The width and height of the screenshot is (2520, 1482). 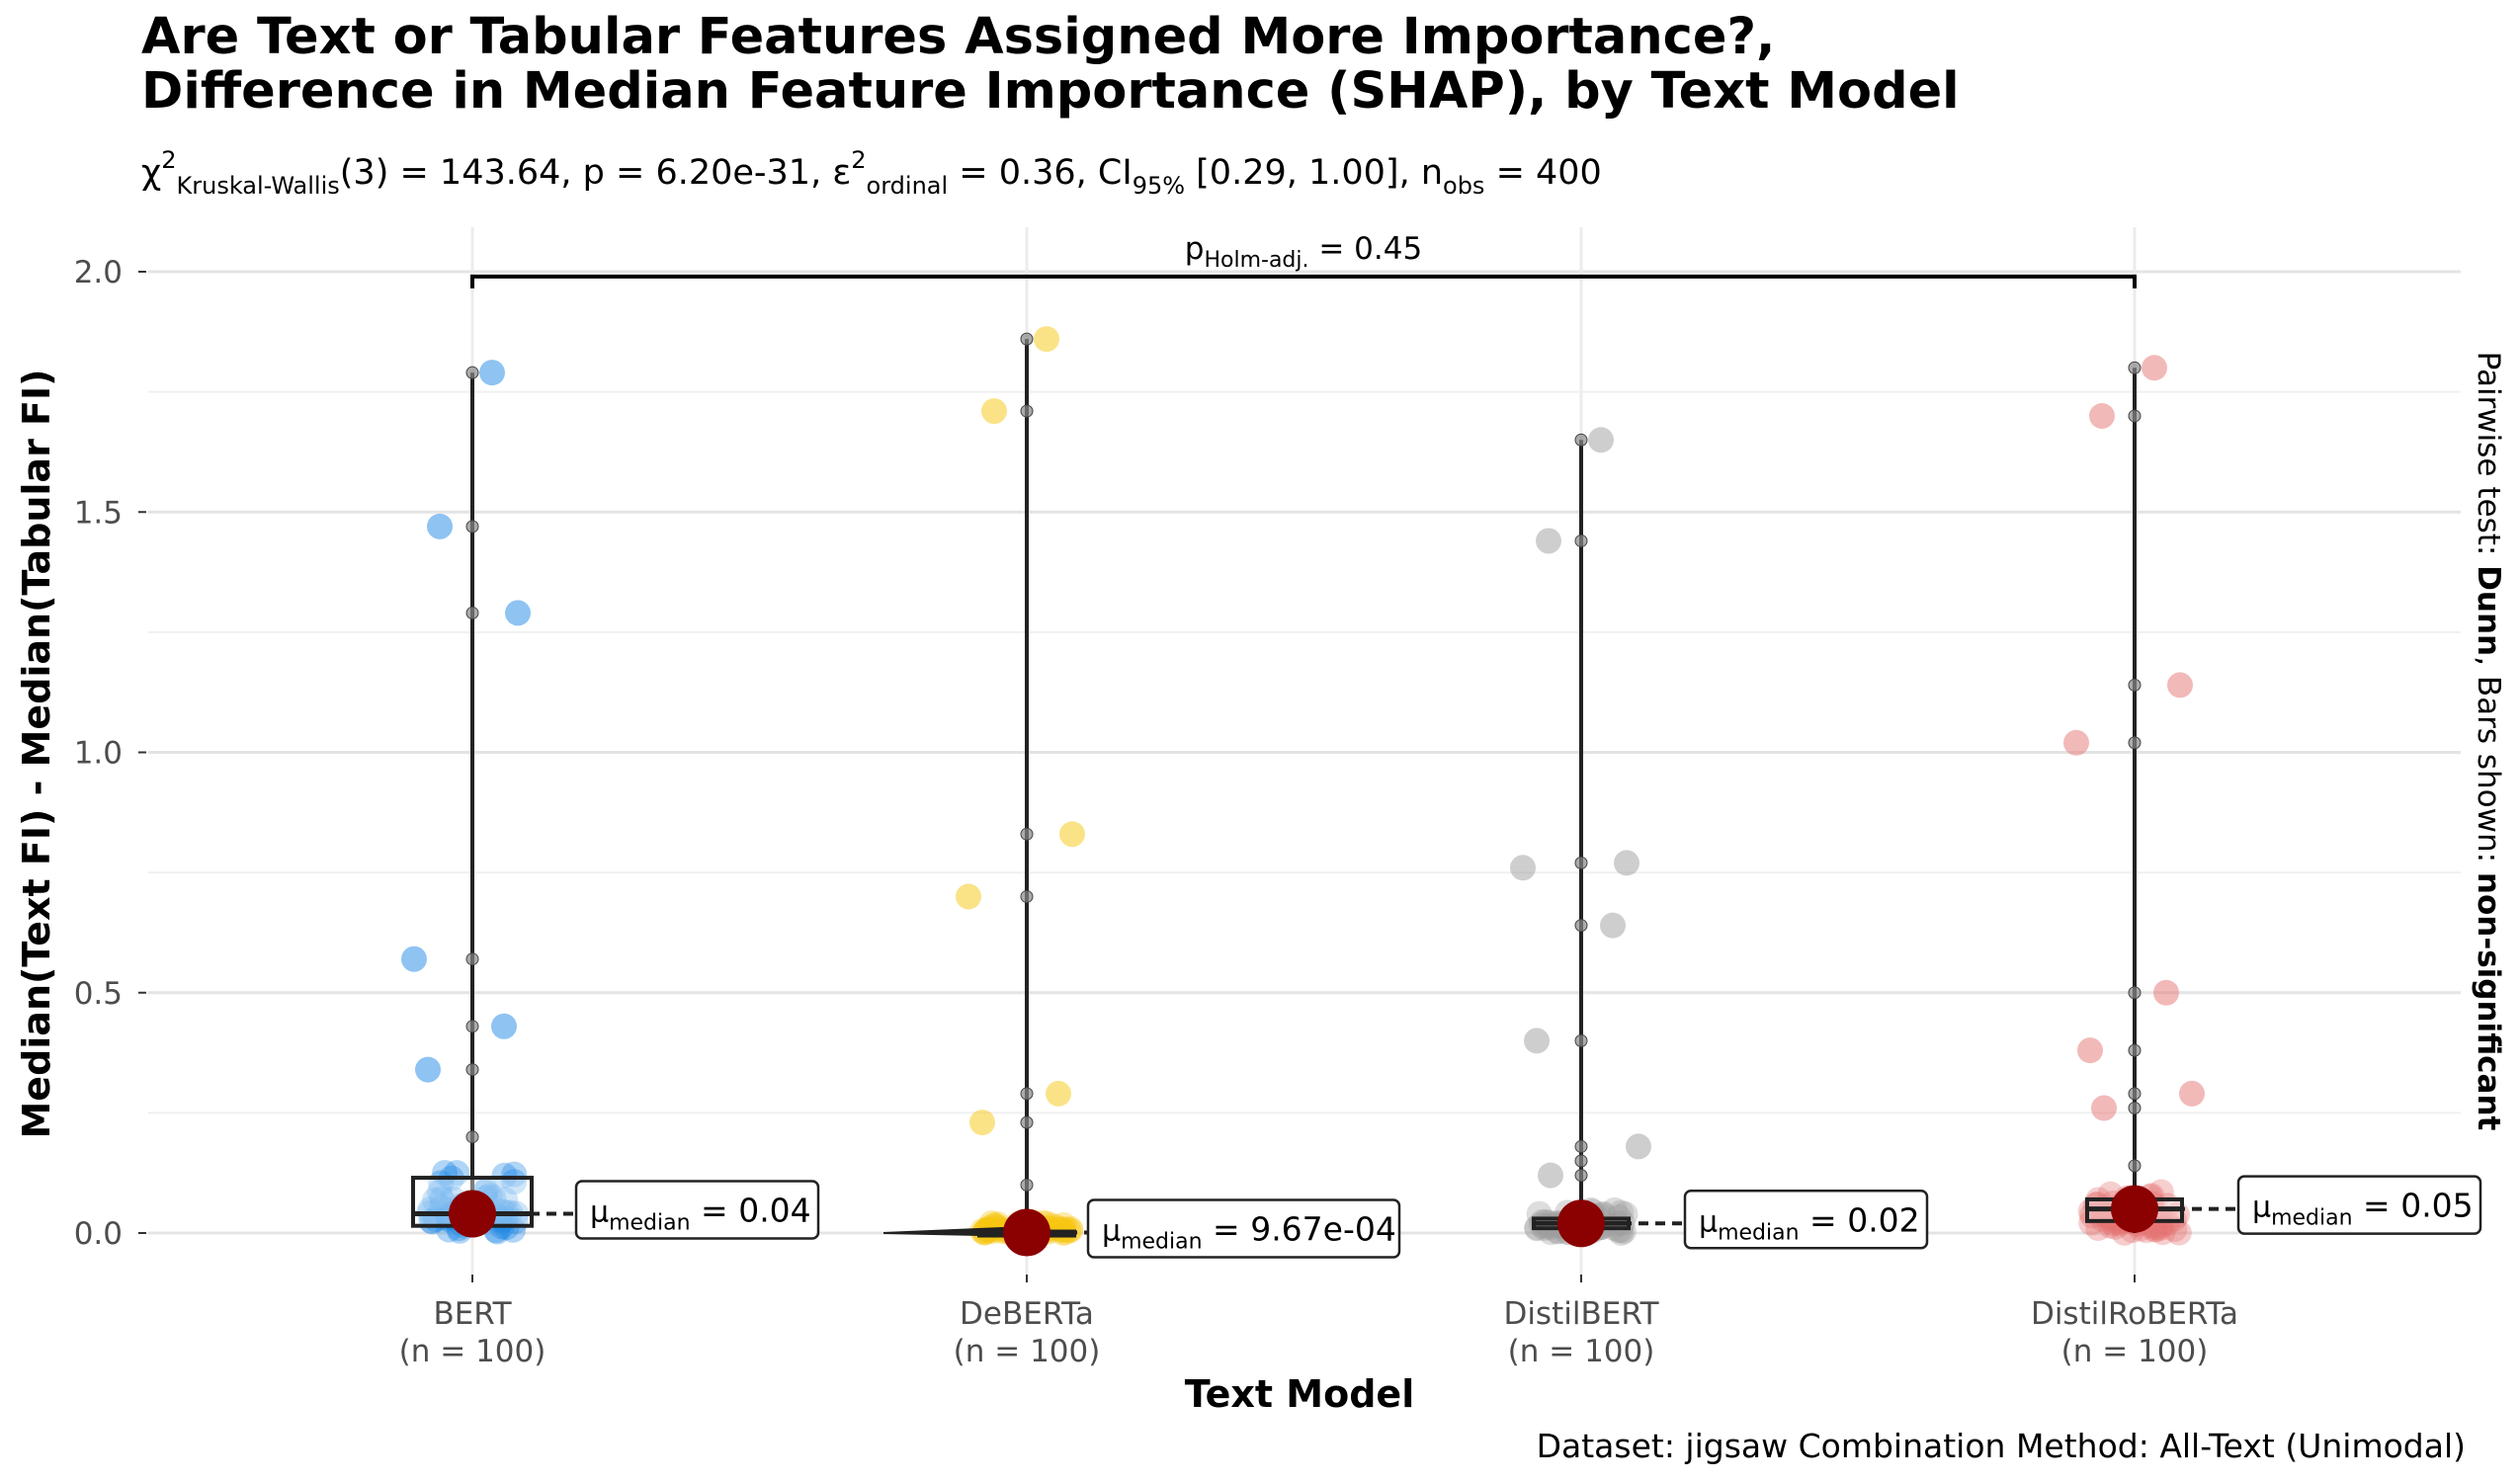 What do you see at coordinates (2134, 1314) in the screenshot?
I see `x-tick-label: DistilRoBERTa` at bounding box center [2134, 1314].